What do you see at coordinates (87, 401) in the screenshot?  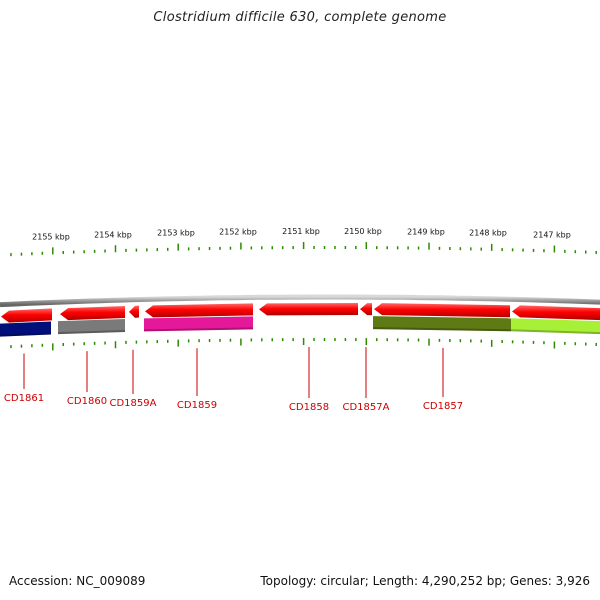 I see `gene-label: CD1860` at bounding box center [87, 401].